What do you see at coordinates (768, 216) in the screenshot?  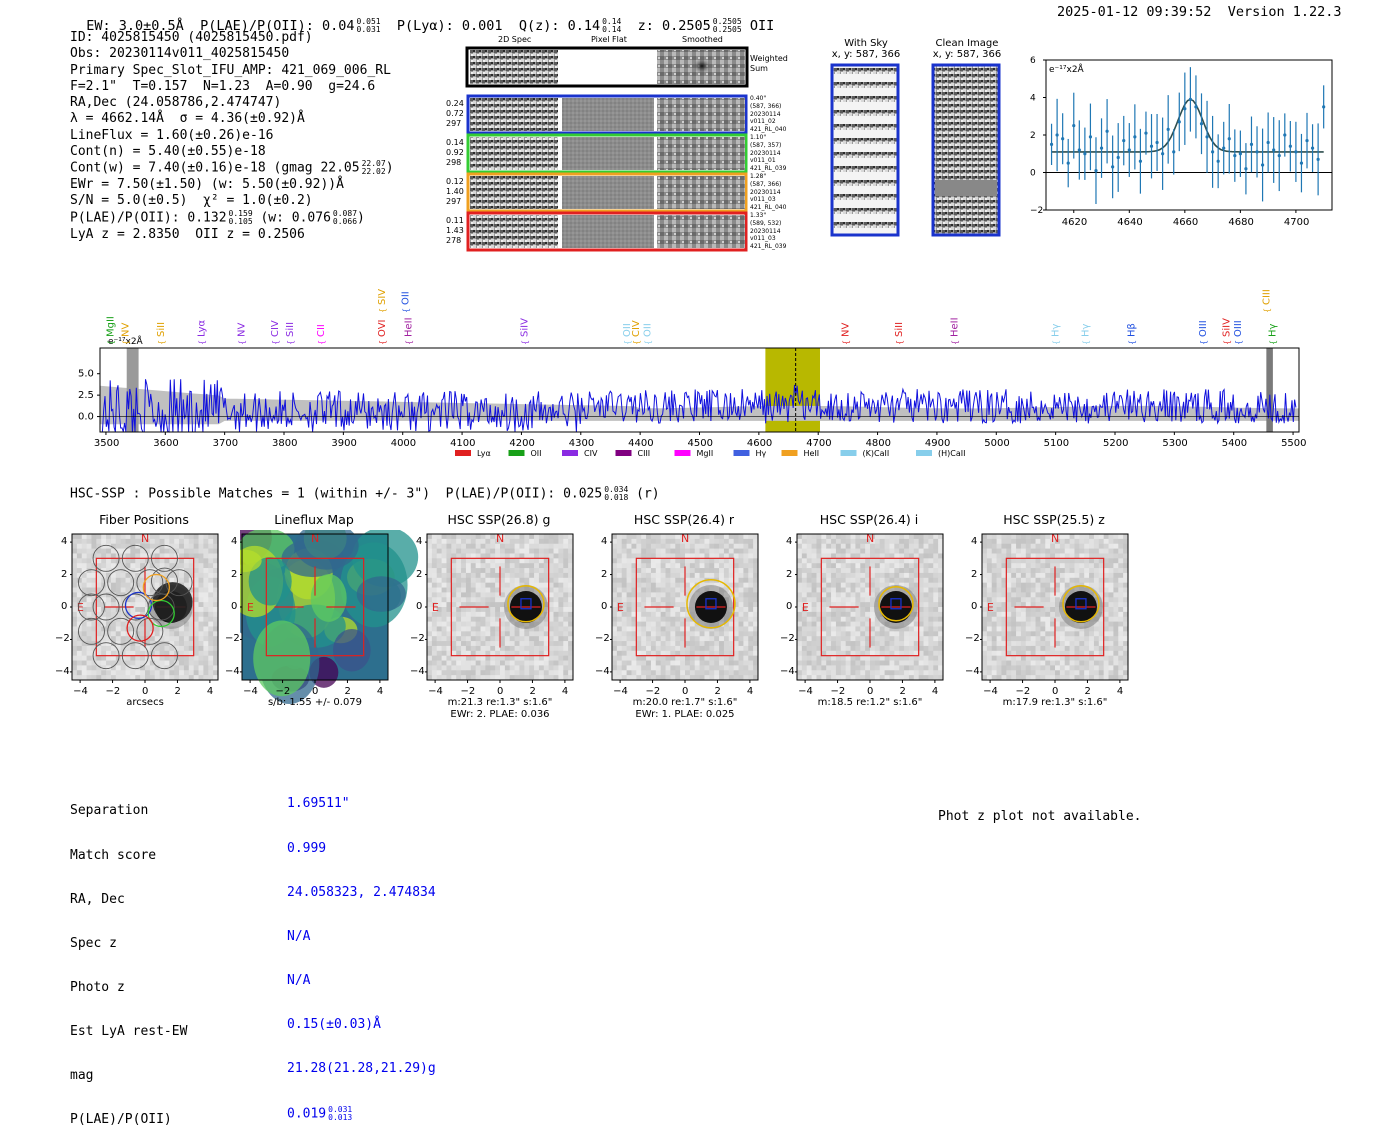 I see `fiber-row-meta: 1.33"` at bounding box center [768, 216].